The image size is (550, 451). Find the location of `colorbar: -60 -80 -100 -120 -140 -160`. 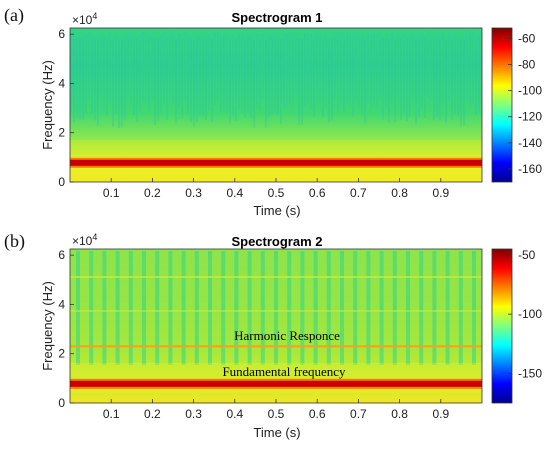

colorbar: -60 -80 -100 -120 -140 -160 is located at coordinates (516, 105).